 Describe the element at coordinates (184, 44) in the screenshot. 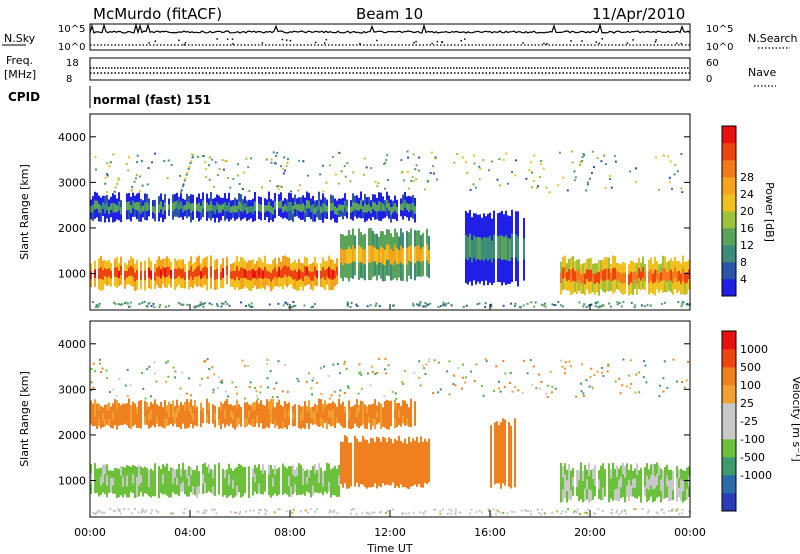

I see `nsearch-point` at that location.